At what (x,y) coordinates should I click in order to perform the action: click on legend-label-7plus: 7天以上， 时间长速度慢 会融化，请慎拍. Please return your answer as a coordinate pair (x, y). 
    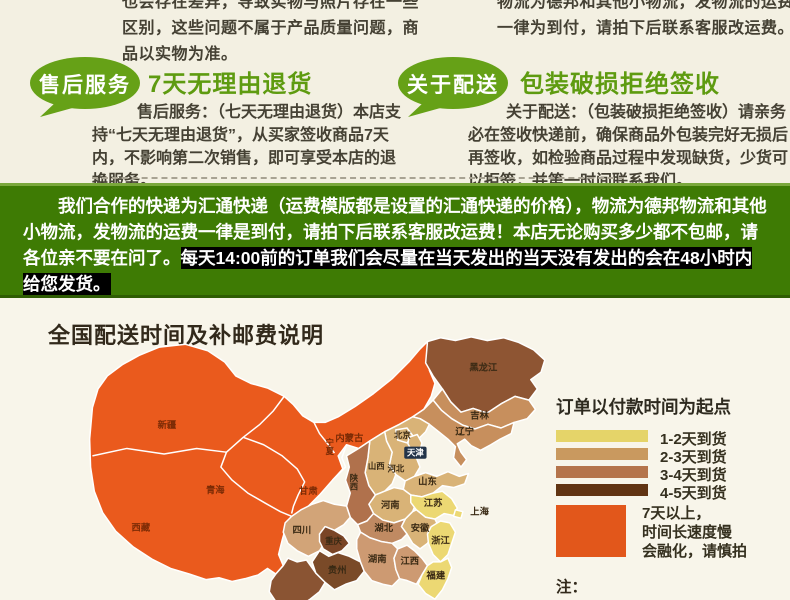
    Looking at the image, I should click on (694, 532).